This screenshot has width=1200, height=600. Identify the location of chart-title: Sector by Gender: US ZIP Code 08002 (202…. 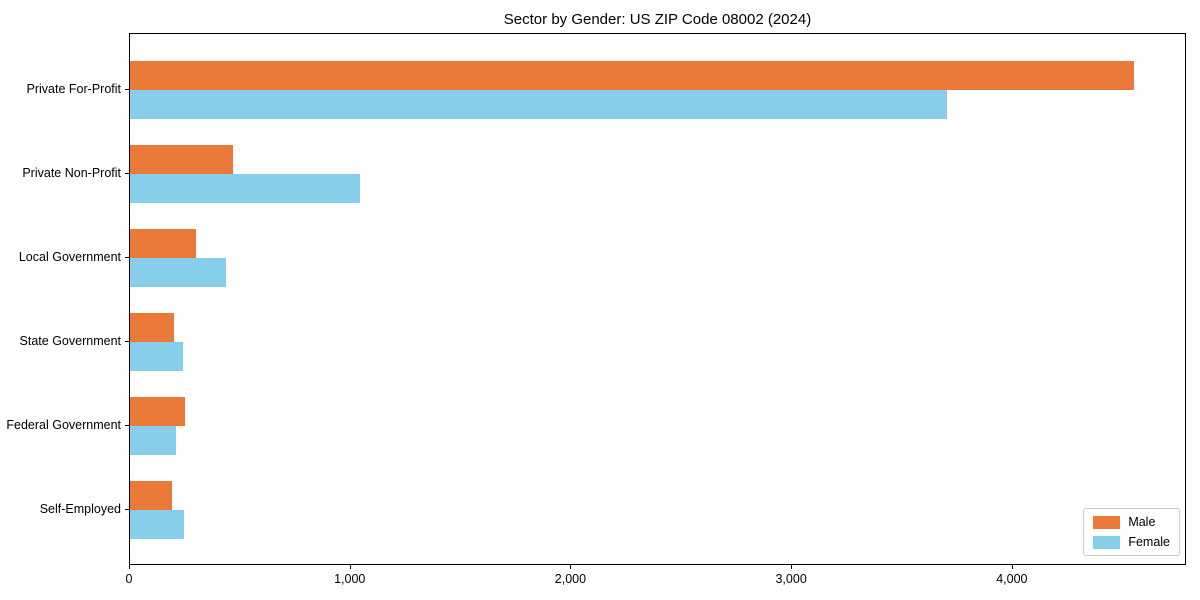
(657, 19).